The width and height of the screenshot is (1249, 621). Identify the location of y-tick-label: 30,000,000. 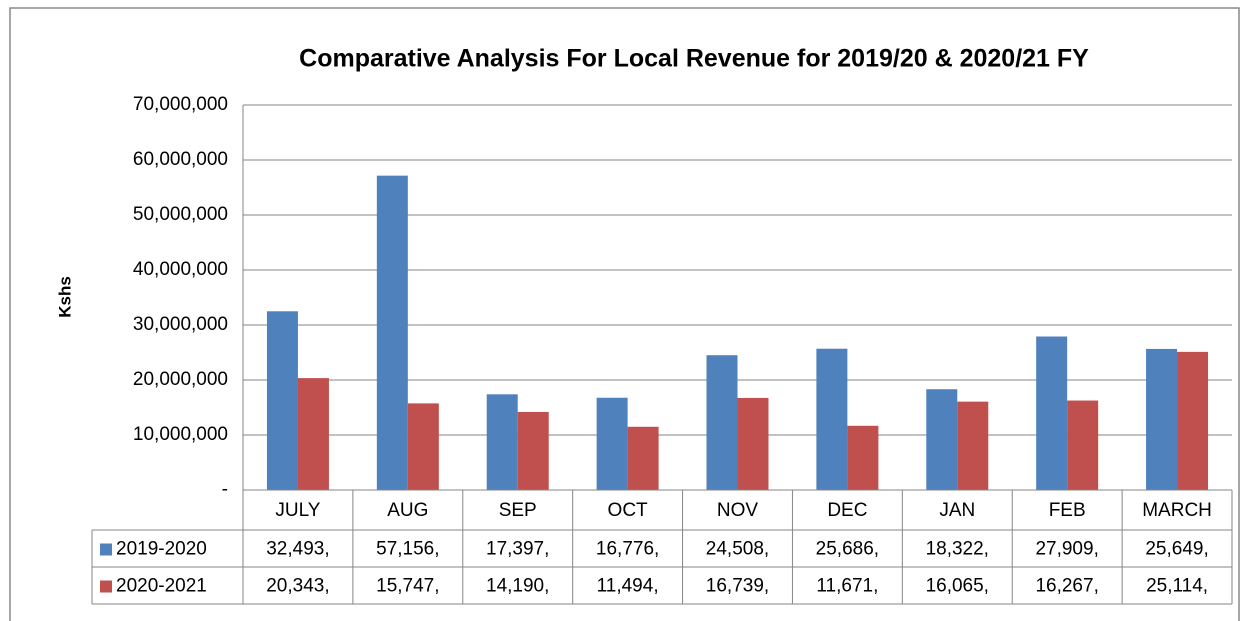
(180, 324).